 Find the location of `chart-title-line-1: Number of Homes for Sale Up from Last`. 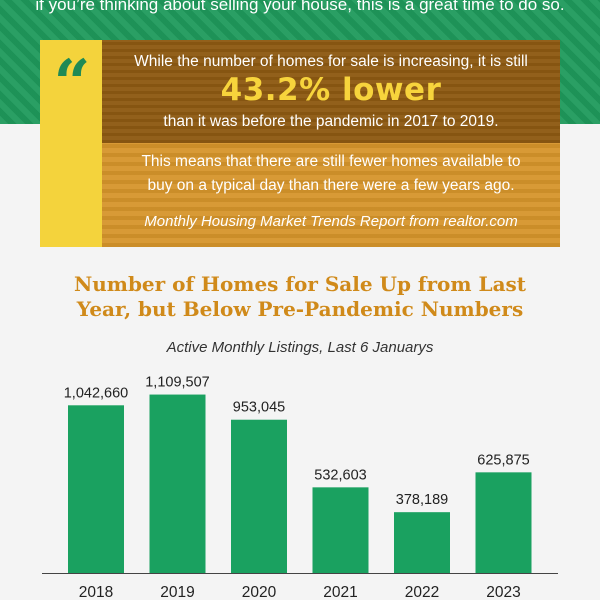

chart-title-line-1: Number of Homes for Sale Up from Last is located at coordinates (300, 284).